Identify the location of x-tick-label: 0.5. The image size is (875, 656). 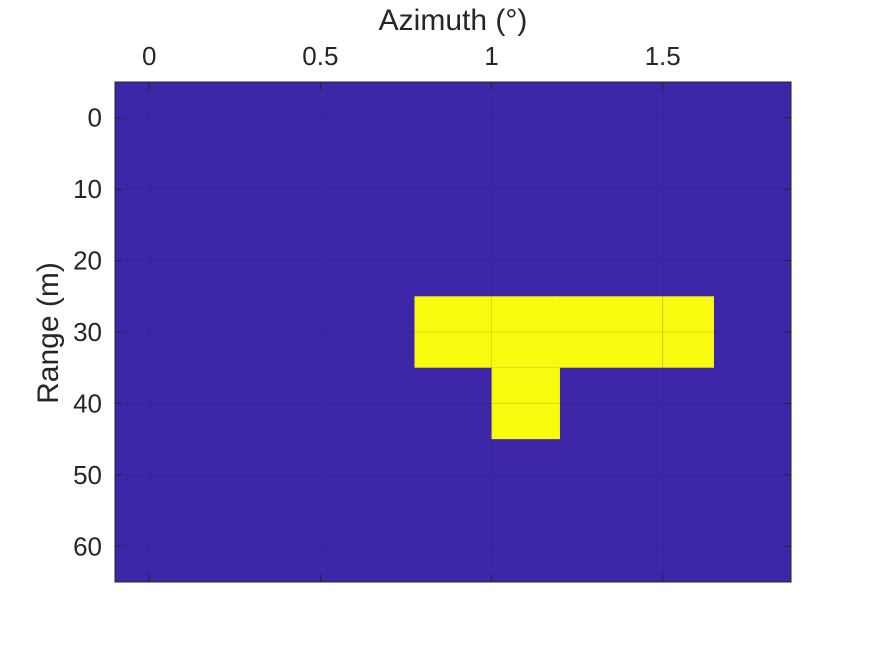
(320, 56).